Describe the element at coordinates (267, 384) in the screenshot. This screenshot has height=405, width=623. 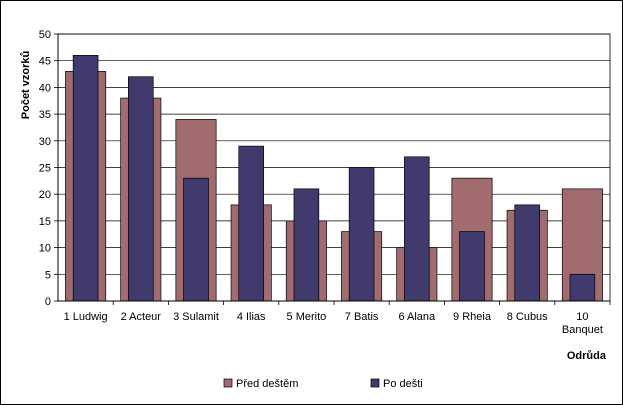
I see `legend-label-pred-destem: Před deštěm` at that location.